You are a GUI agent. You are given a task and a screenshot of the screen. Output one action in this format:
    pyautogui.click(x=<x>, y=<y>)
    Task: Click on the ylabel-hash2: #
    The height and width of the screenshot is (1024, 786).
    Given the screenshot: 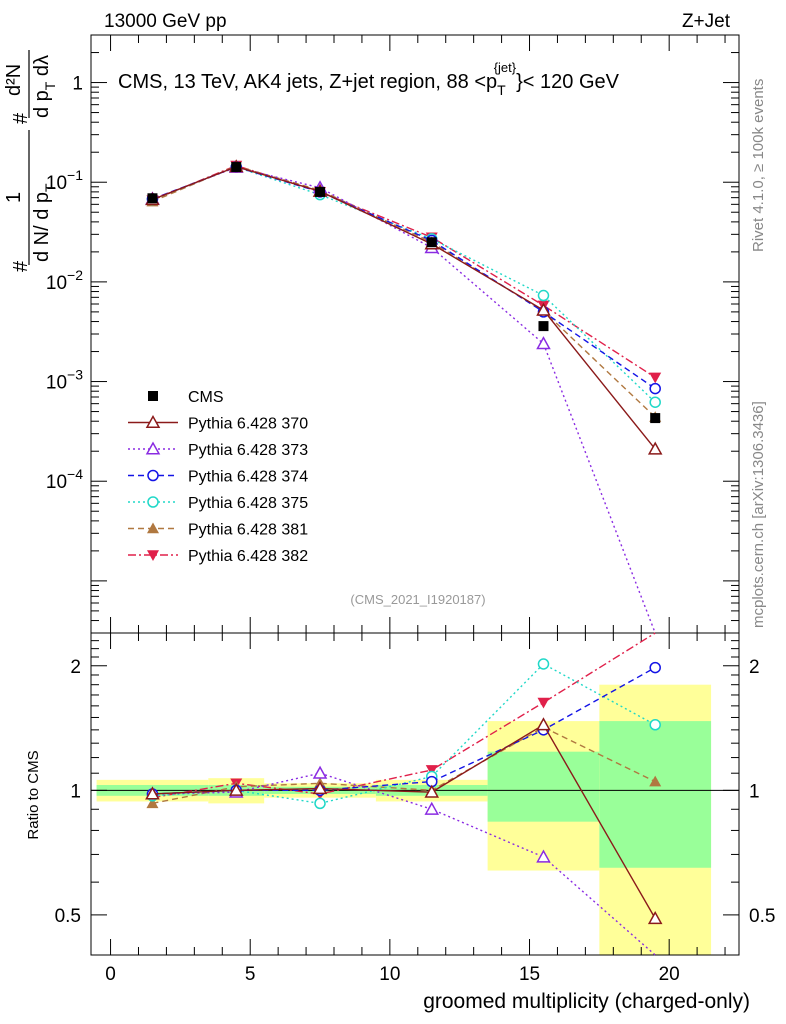 What is the action you would take?
    pyautogui.click(x=21, y=118)
    